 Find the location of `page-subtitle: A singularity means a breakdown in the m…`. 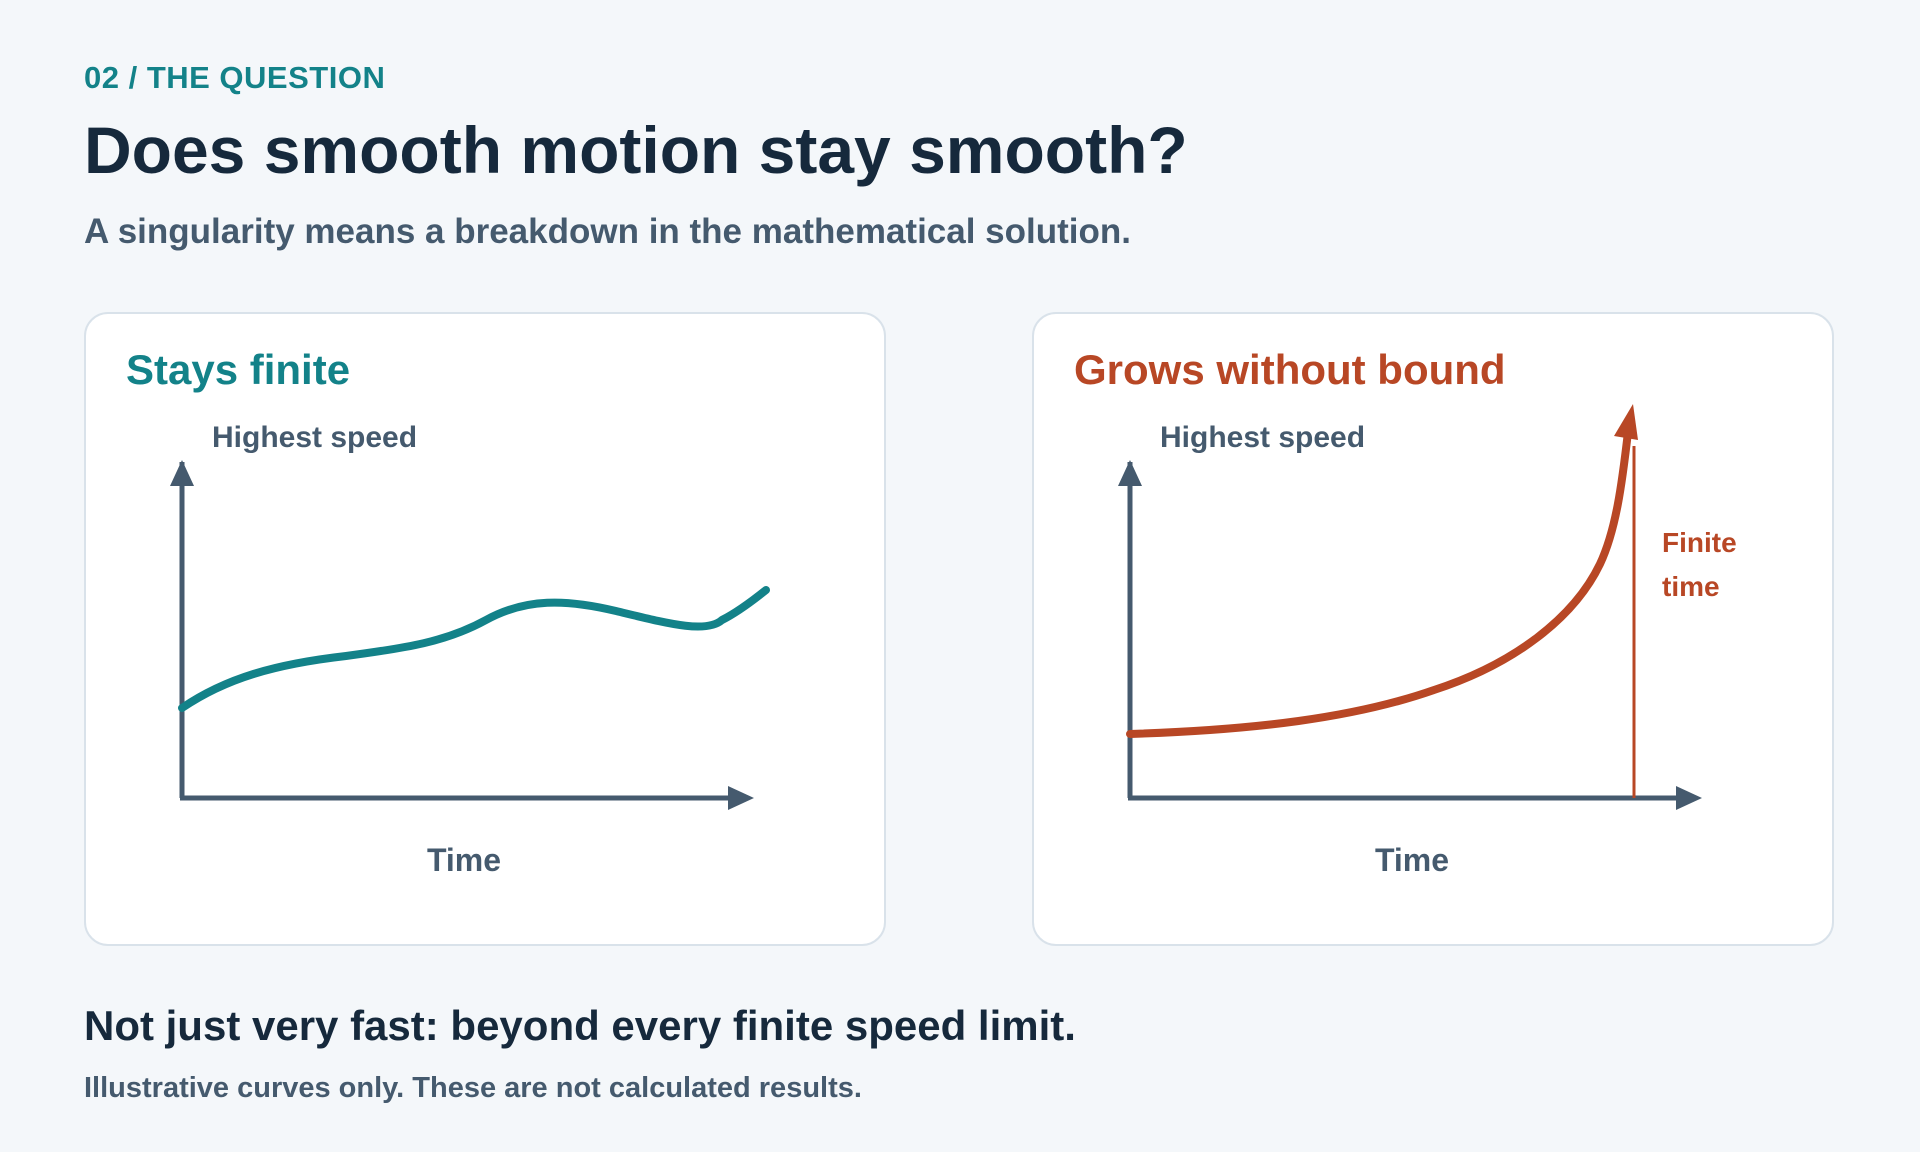

page-subtitle: A singularity means a breakdown in the m… is located at coordinates (607, 231).